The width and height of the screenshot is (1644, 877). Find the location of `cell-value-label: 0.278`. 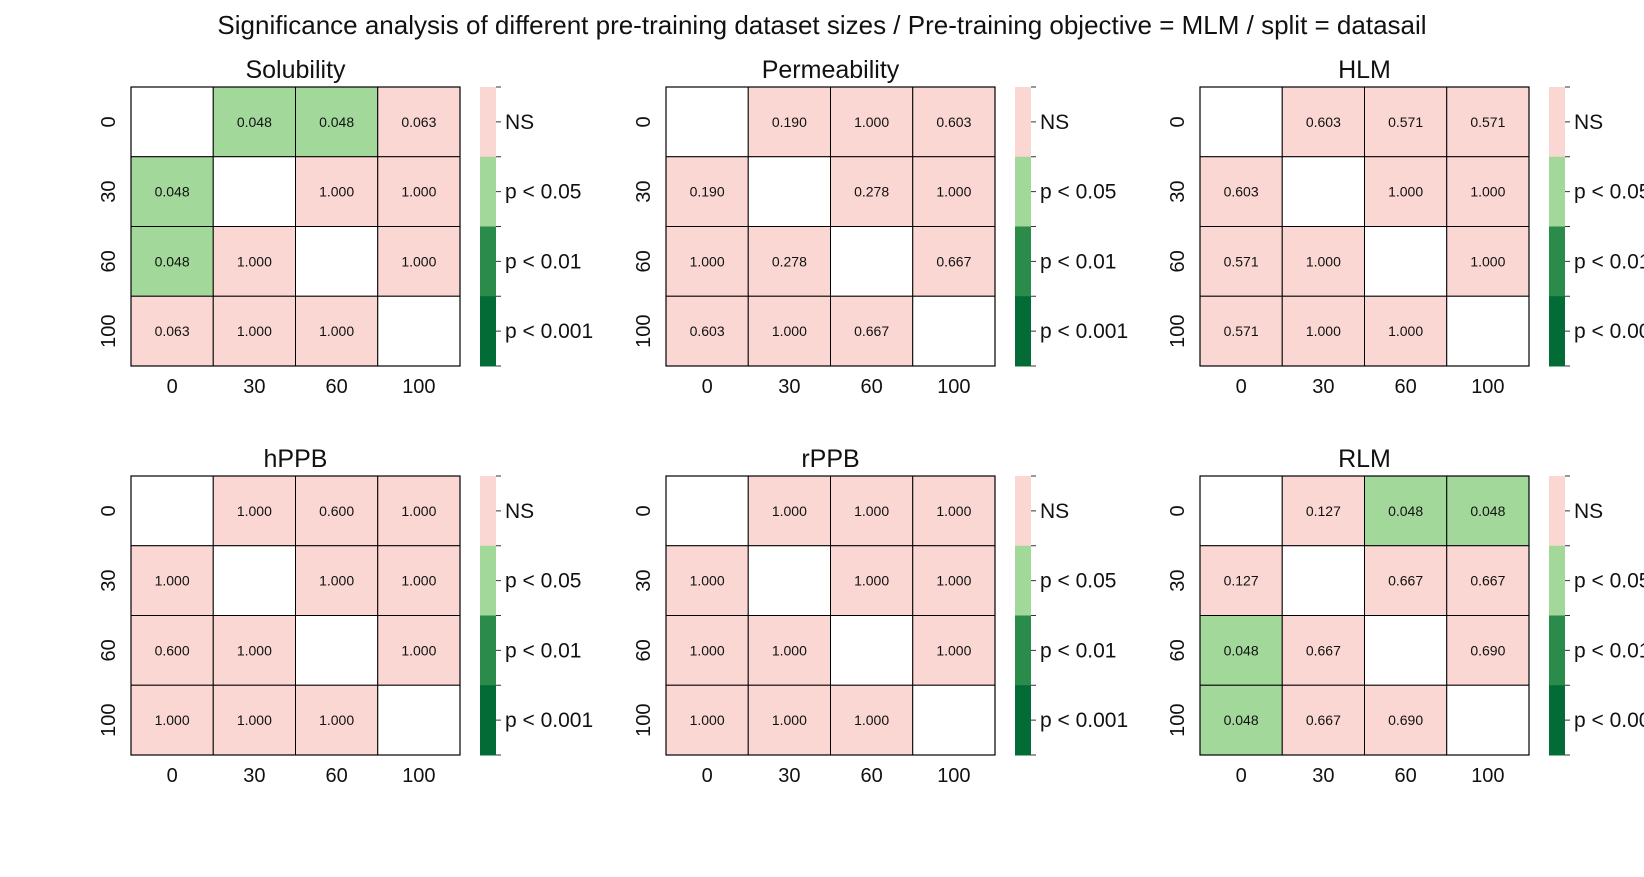

cell-value-label: 0.278 is located at coordinates (789, 261).